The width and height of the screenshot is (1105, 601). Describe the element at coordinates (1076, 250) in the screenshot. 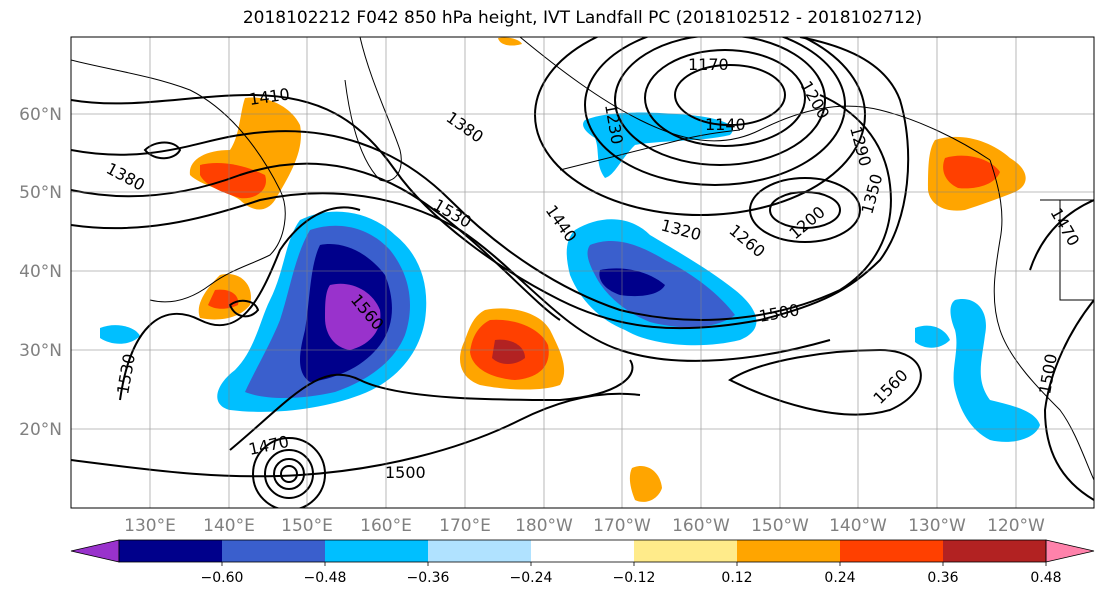

I see `state-border` at that location.